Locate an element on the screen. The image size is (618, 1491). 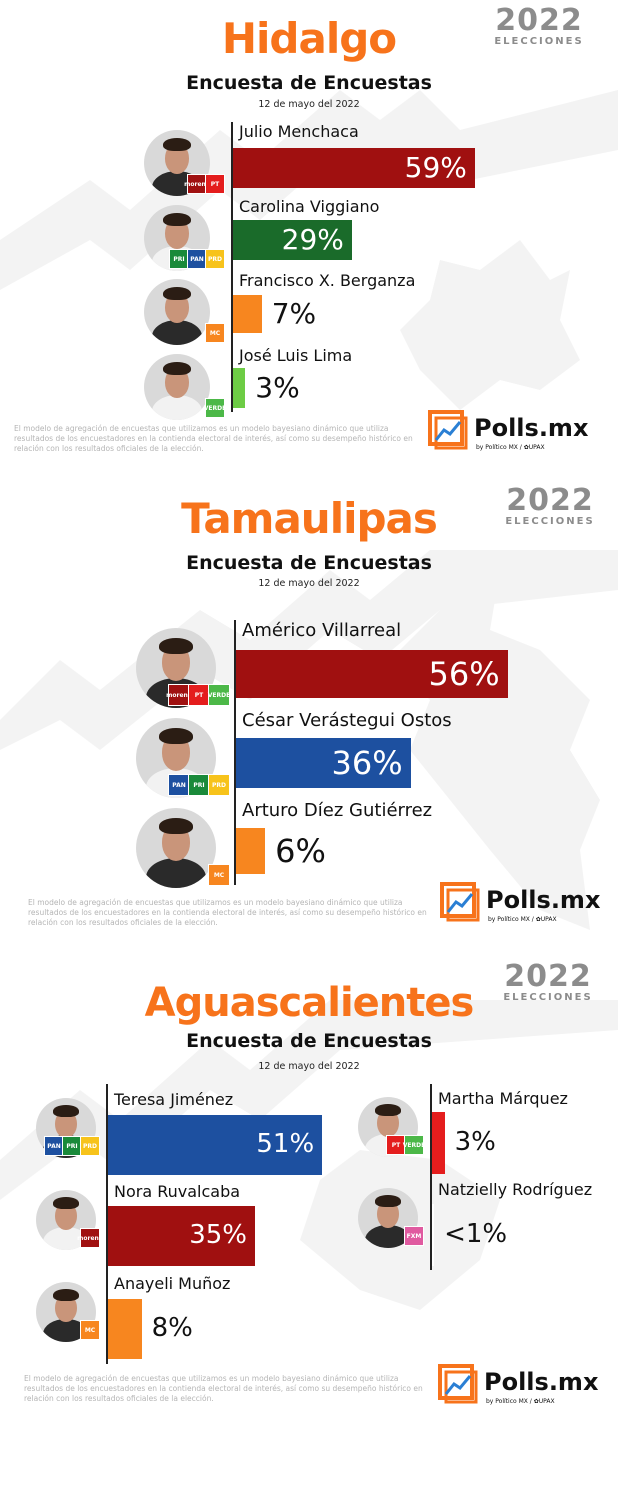
bar-value-label: 7% is located at coordinates (294, 314).